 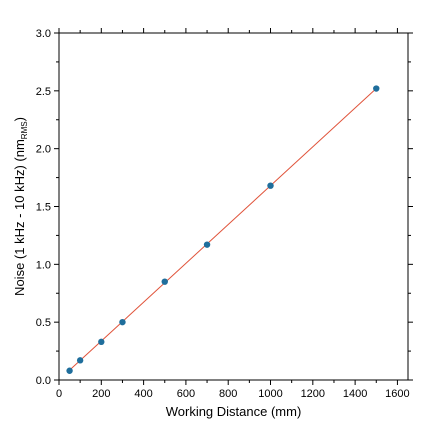 I want to click on y-tick-label: 1.5, so click(x=43, y=208).